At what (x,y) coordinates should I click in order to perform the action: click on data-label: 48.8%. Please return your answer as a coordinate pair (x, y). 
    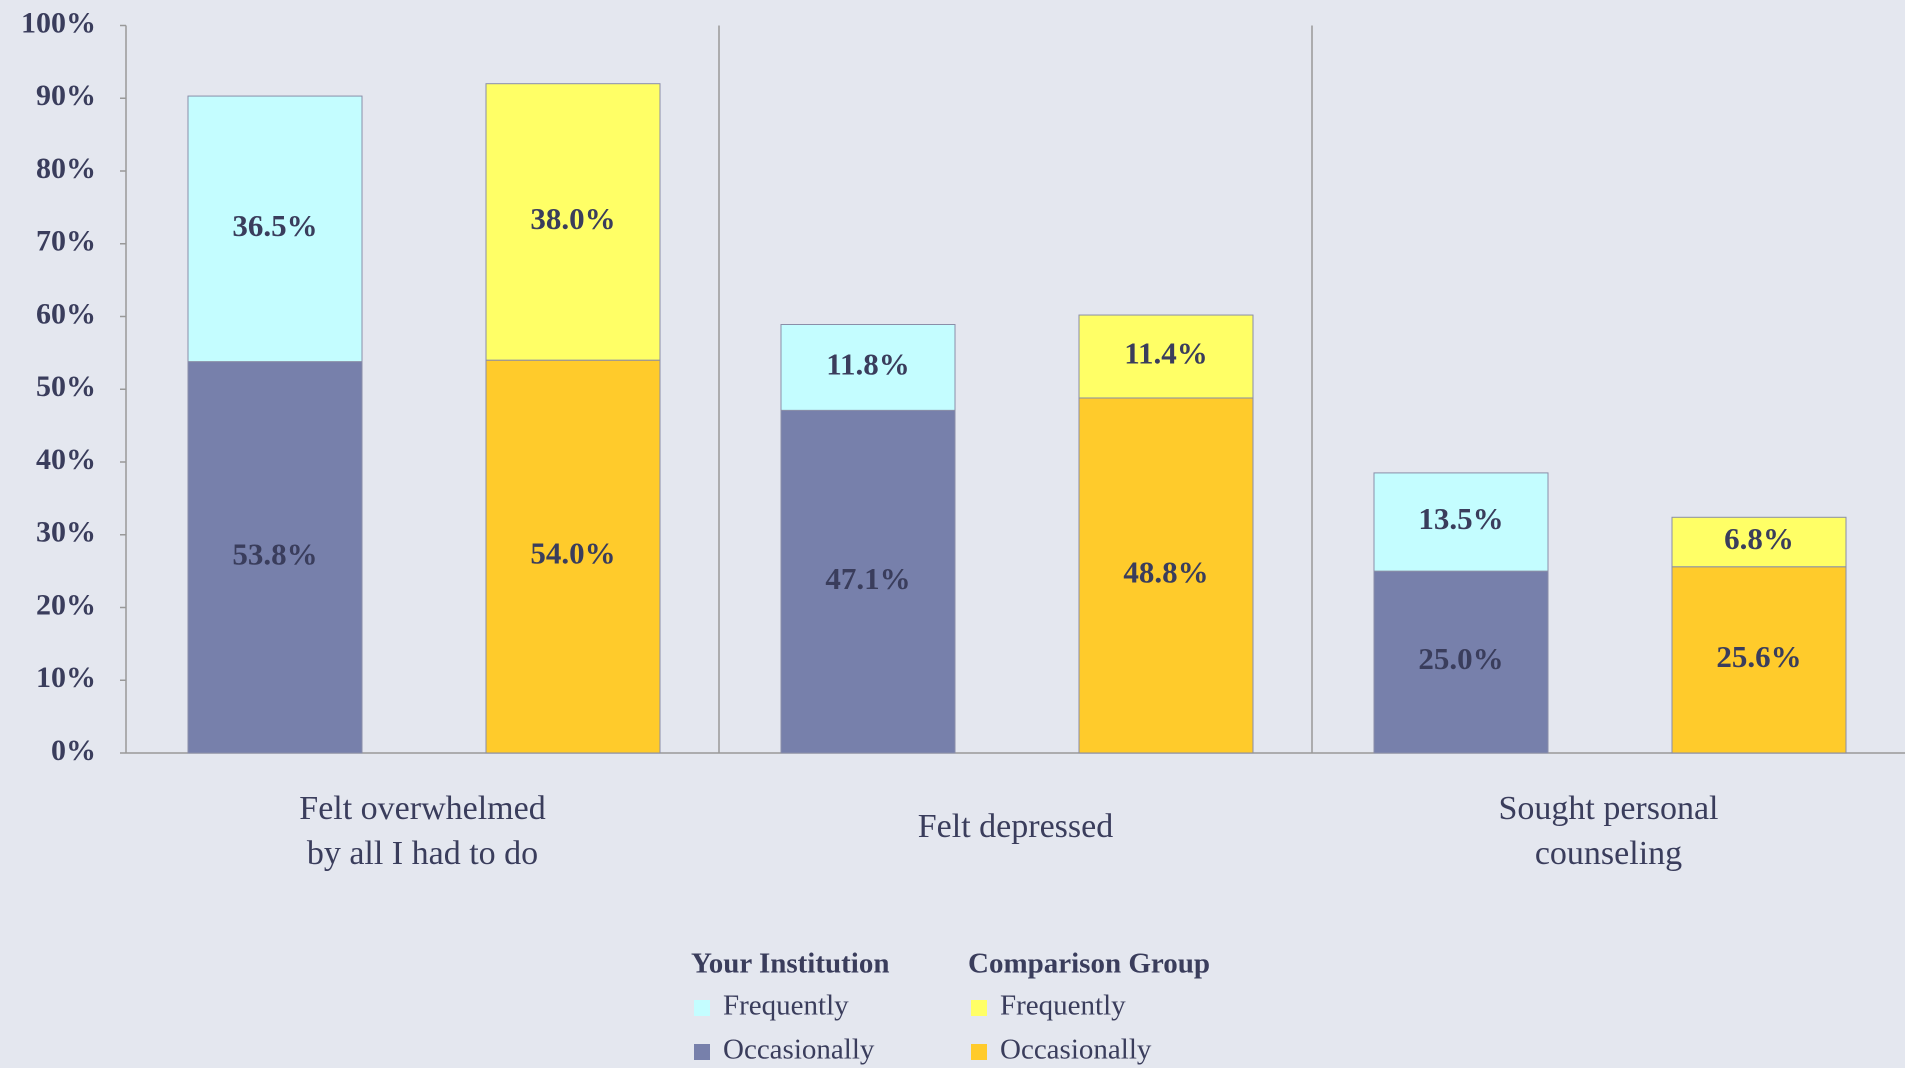
    Looking at the image, I should click on (1165, 572).